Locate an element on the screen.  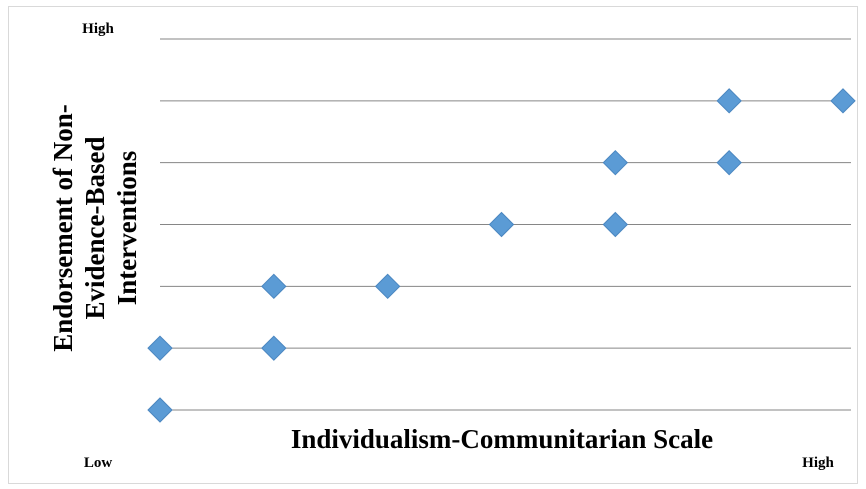
y-axis-title-line-1: Endorsement of Non- is located at coordinates (63, 228).